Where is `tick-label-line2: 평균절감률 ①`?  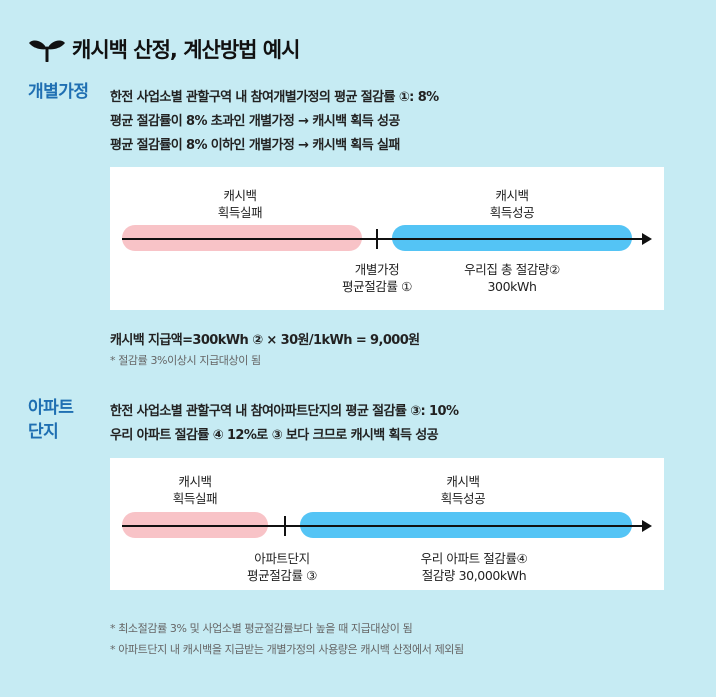
tick-label-line2: 평균절감률 ① is located at coordinates (377, 286).